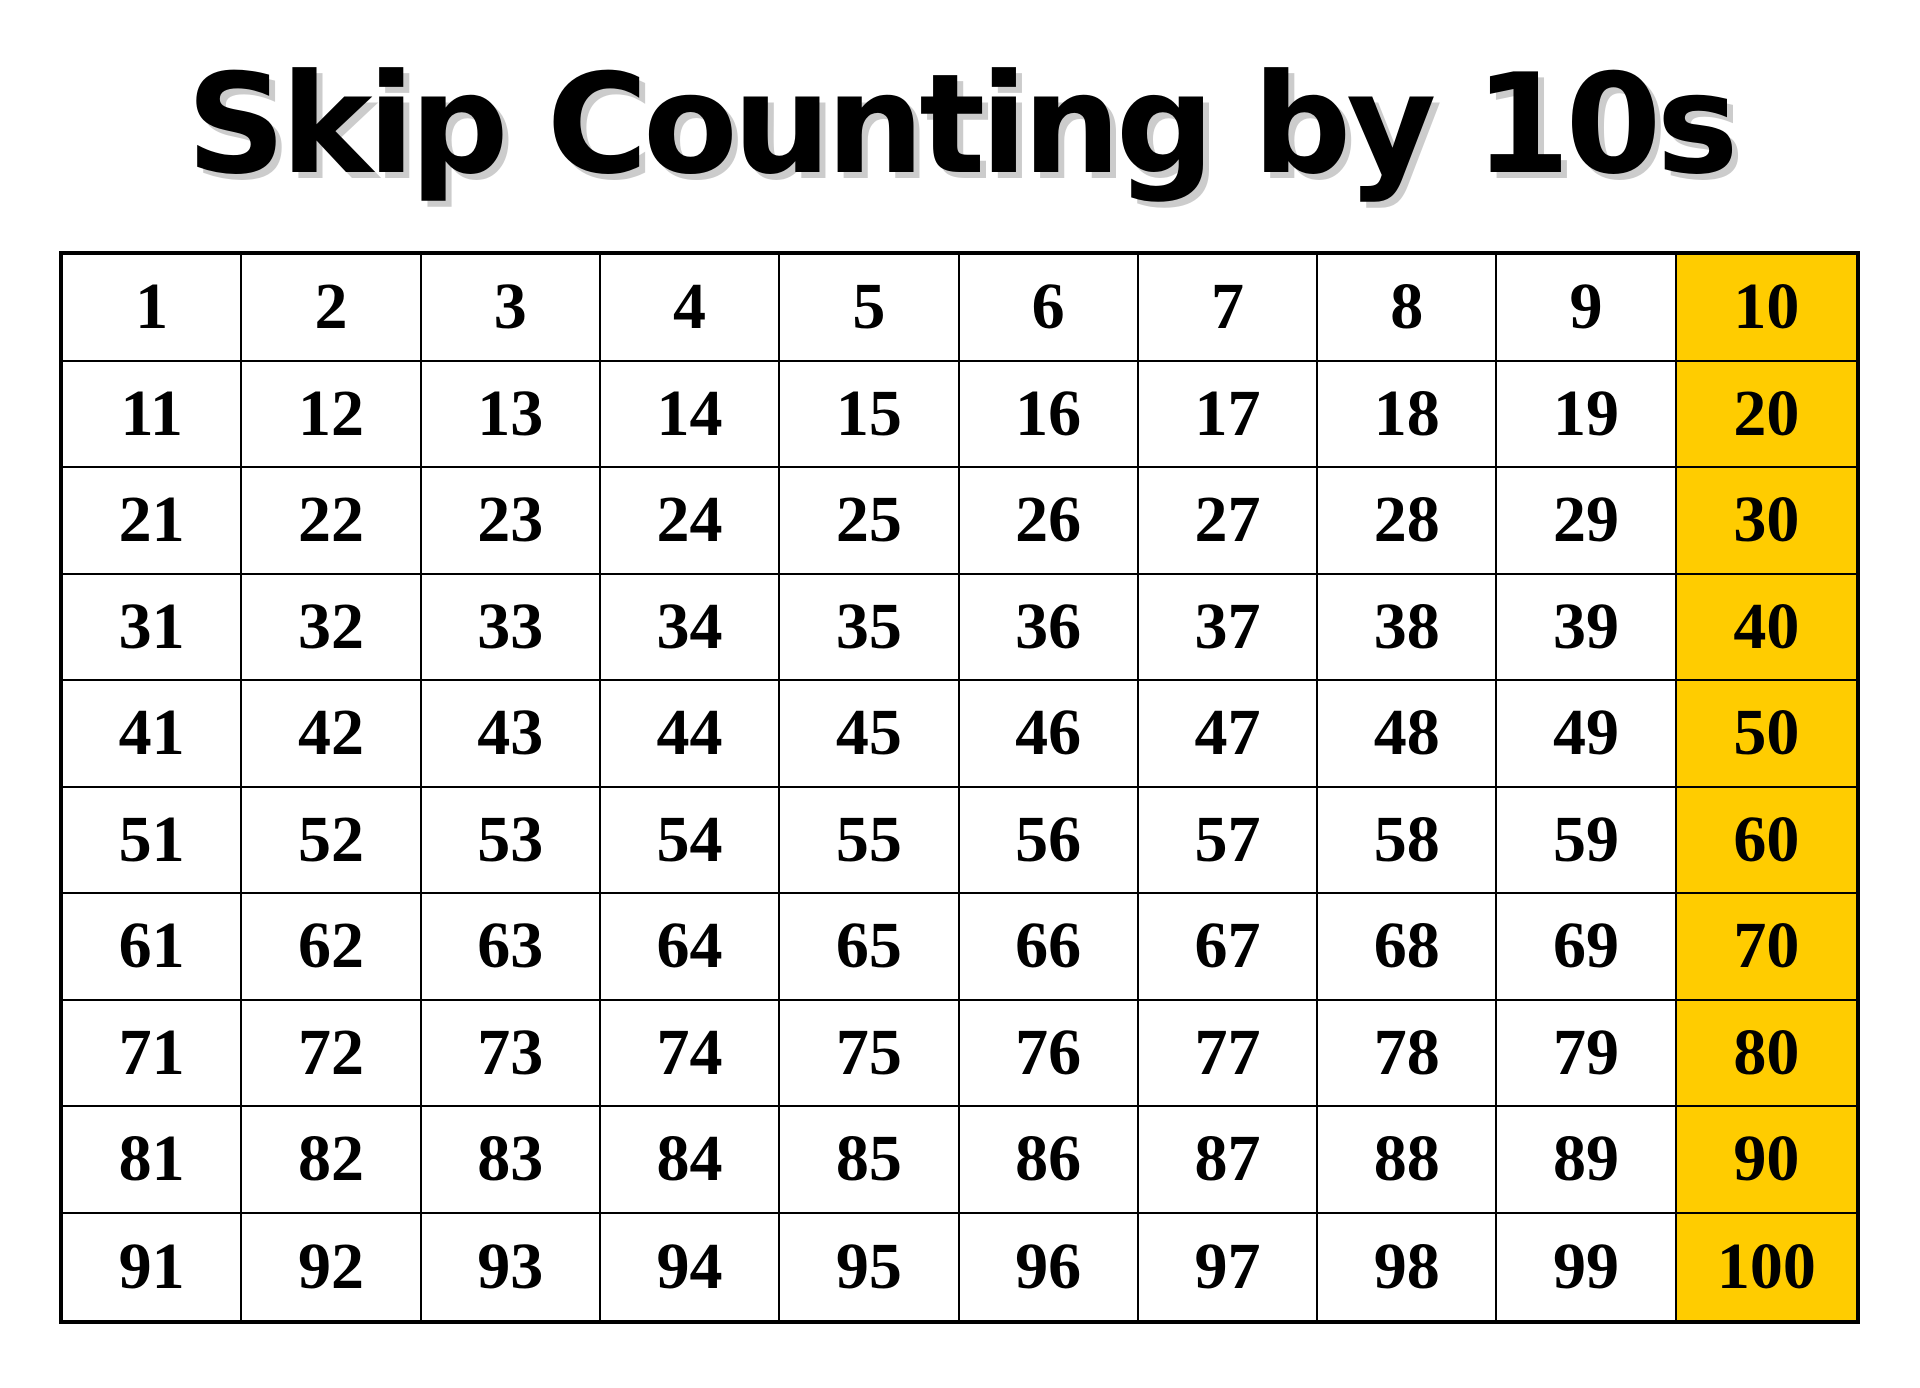 The width and height of the screenshot is (1920, 1388). I want to click on number-cell: 63, so click(511, 947).